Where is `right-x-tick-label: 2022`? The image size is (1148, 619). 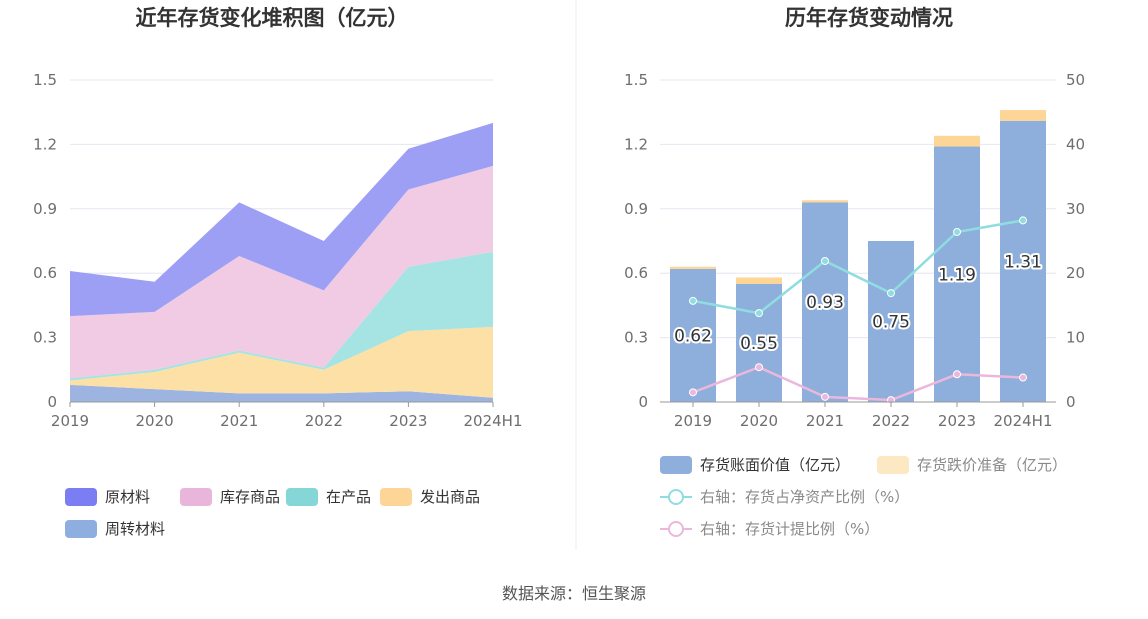
right-x-tick-label: 2022 is located at coordinates (891, 421).